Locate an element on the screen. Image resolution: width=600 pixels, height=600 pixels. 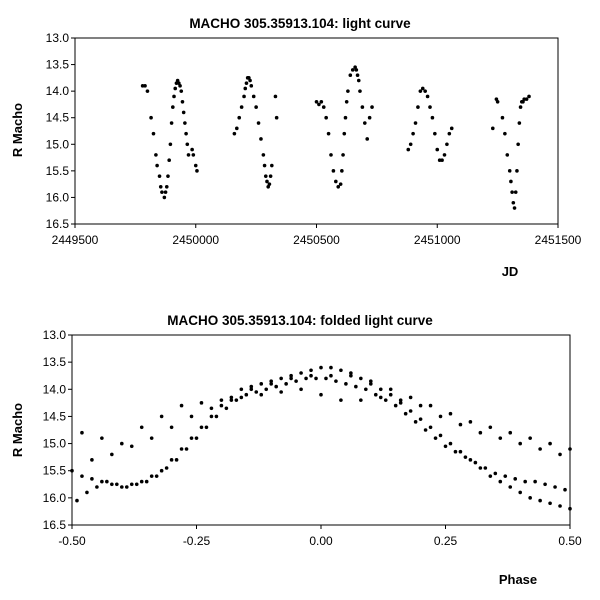
y-tick-label: 14.5 is located at coordinates (58, 118).